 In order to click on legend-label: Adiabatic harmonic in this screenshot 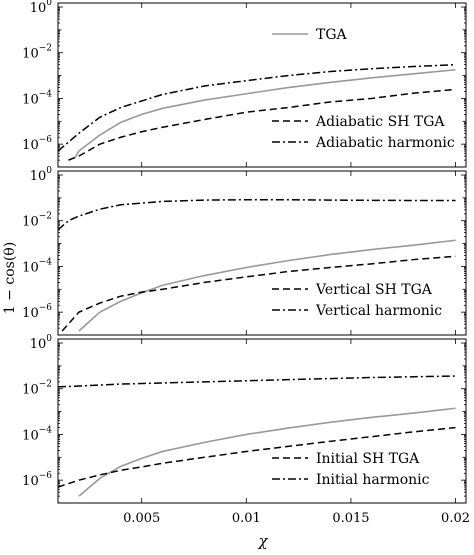, I will do `click(385, 143)`.